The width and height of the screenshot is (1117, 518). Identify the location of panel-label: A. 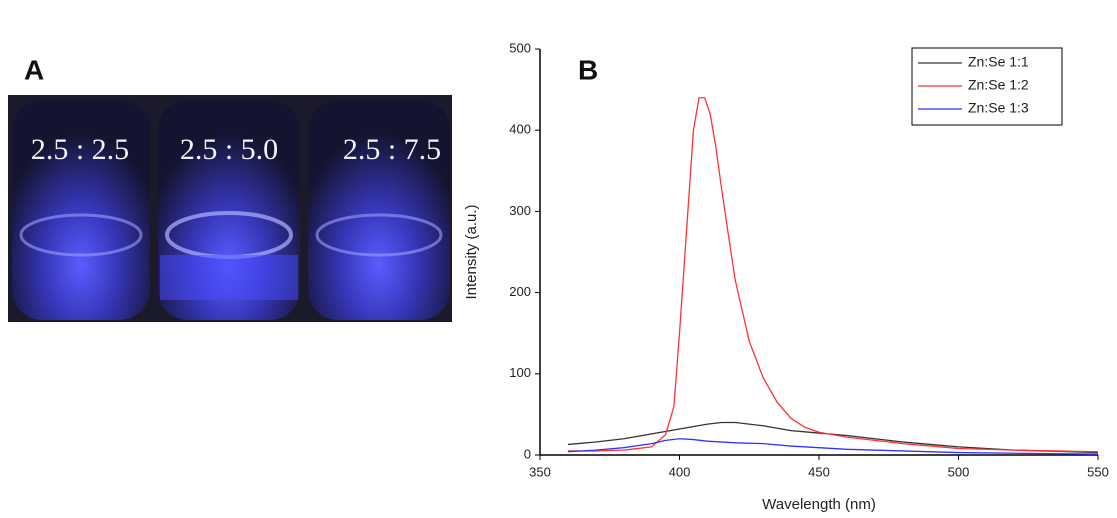
(34, 69).